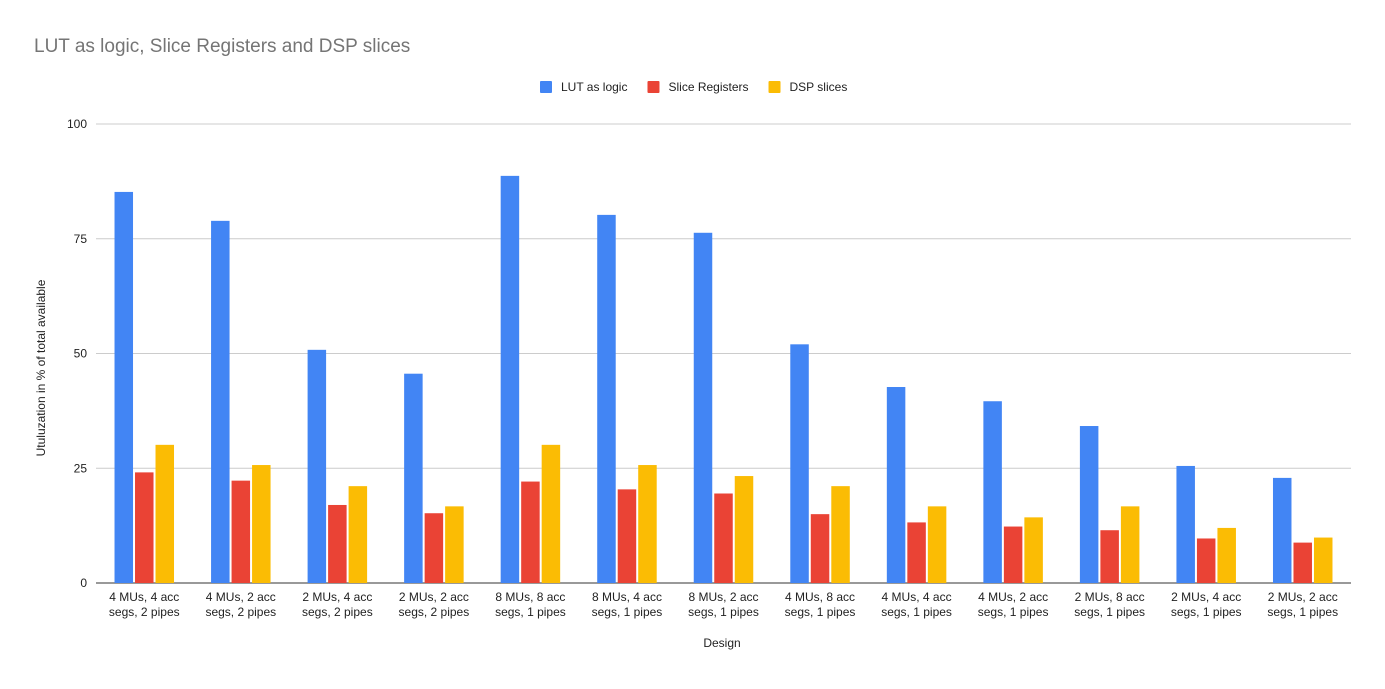 This screenshot has height=689, width=1385. Describe the element at coordinates (1013, 604) in the screenshot. I see `x-tick-label: 4 MUs, 2 acc segs, 1 pipes` at that location.